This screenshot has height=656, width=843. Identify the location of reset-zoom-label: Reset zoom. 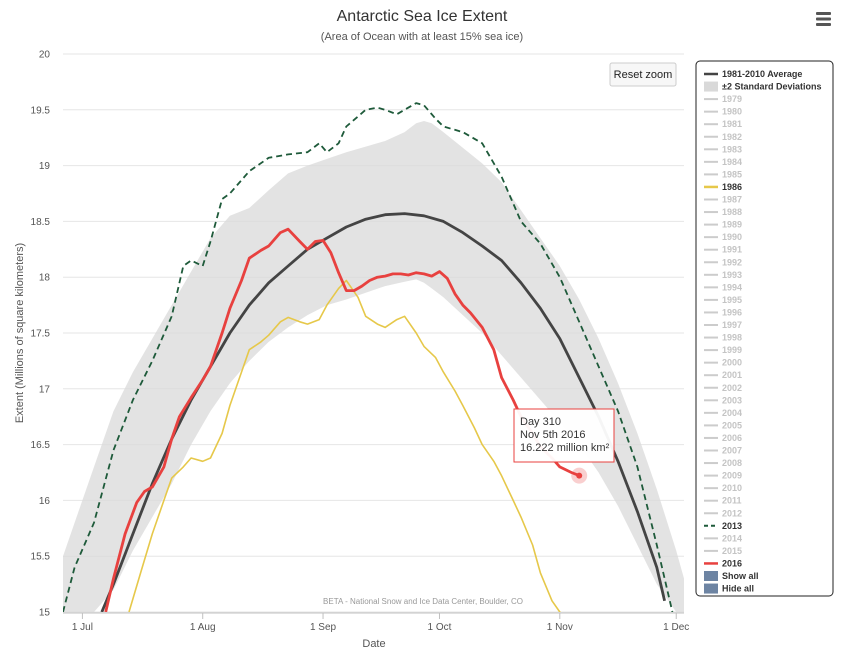
(643, 75).